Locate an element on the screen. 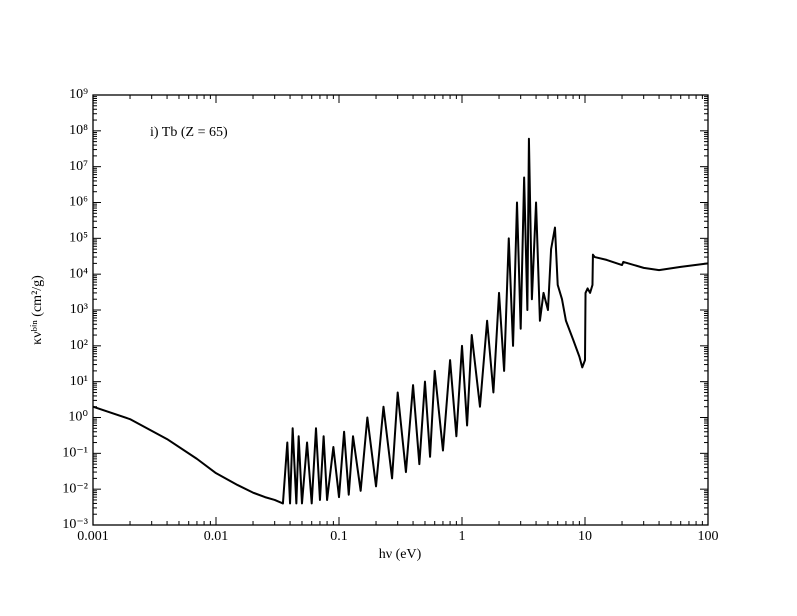 This screenshot has height=616, width=797. x-tick-label: 0.01 is located at coordinates (216, 536).